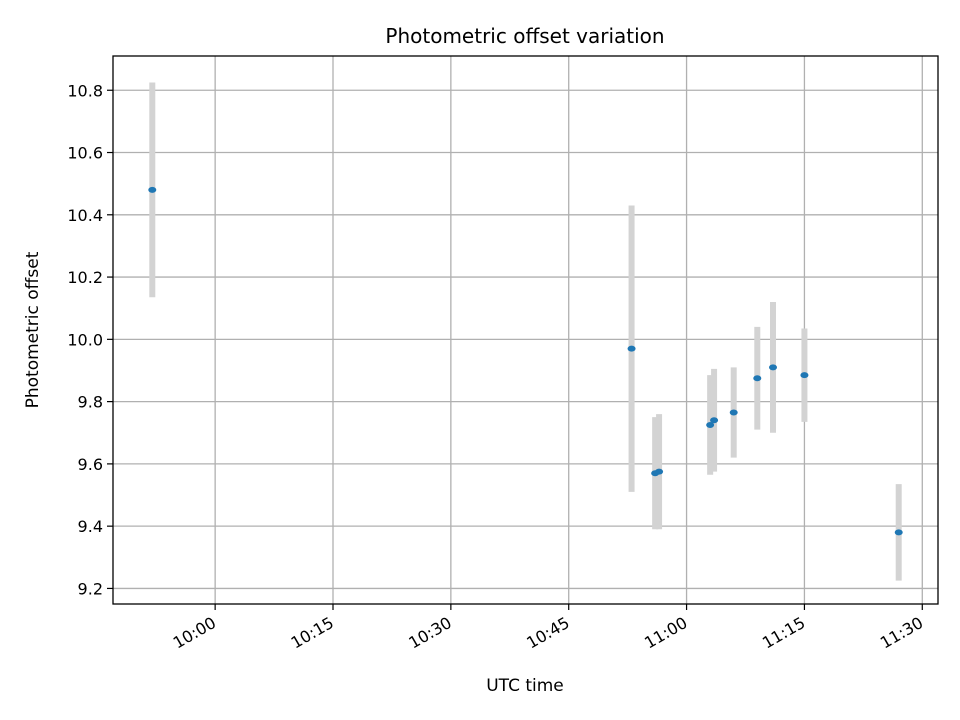 The image size is (960, 720). What do you see at coordinates (85, 215) in the screenshot?
I see `y-tick-label: 10.4` at bounding box center [85, 215].